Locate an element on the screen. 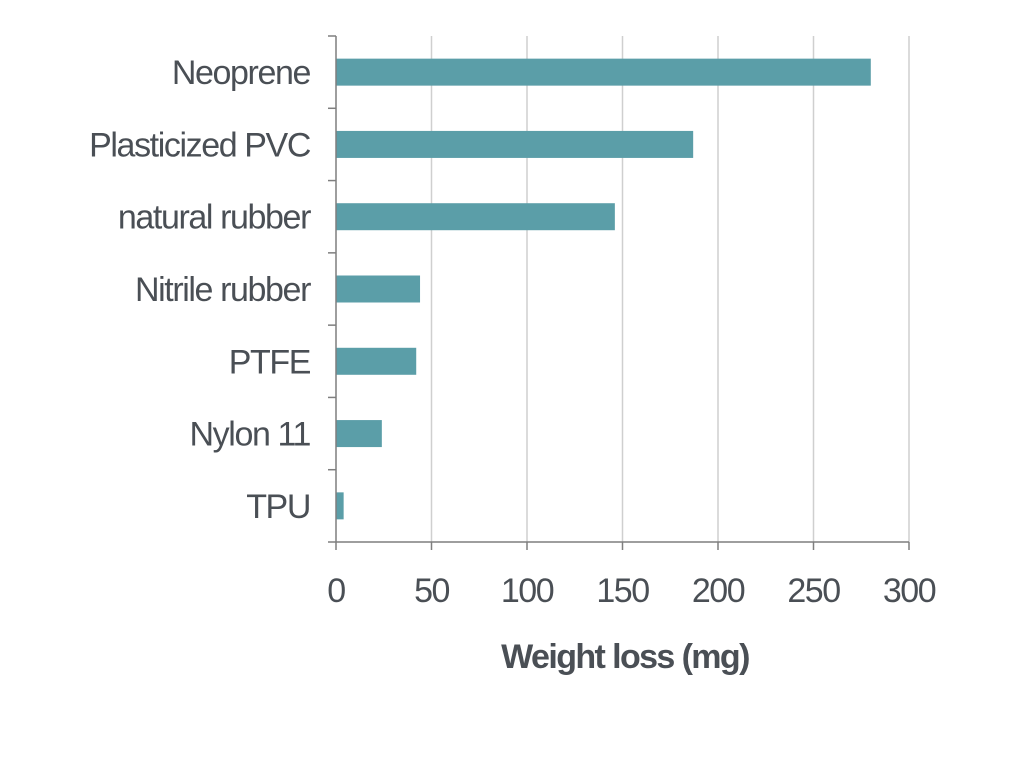 The width and height of the screenshot is (1024, 759). x-tick-label: 150 is located at coordinates (622, 591).